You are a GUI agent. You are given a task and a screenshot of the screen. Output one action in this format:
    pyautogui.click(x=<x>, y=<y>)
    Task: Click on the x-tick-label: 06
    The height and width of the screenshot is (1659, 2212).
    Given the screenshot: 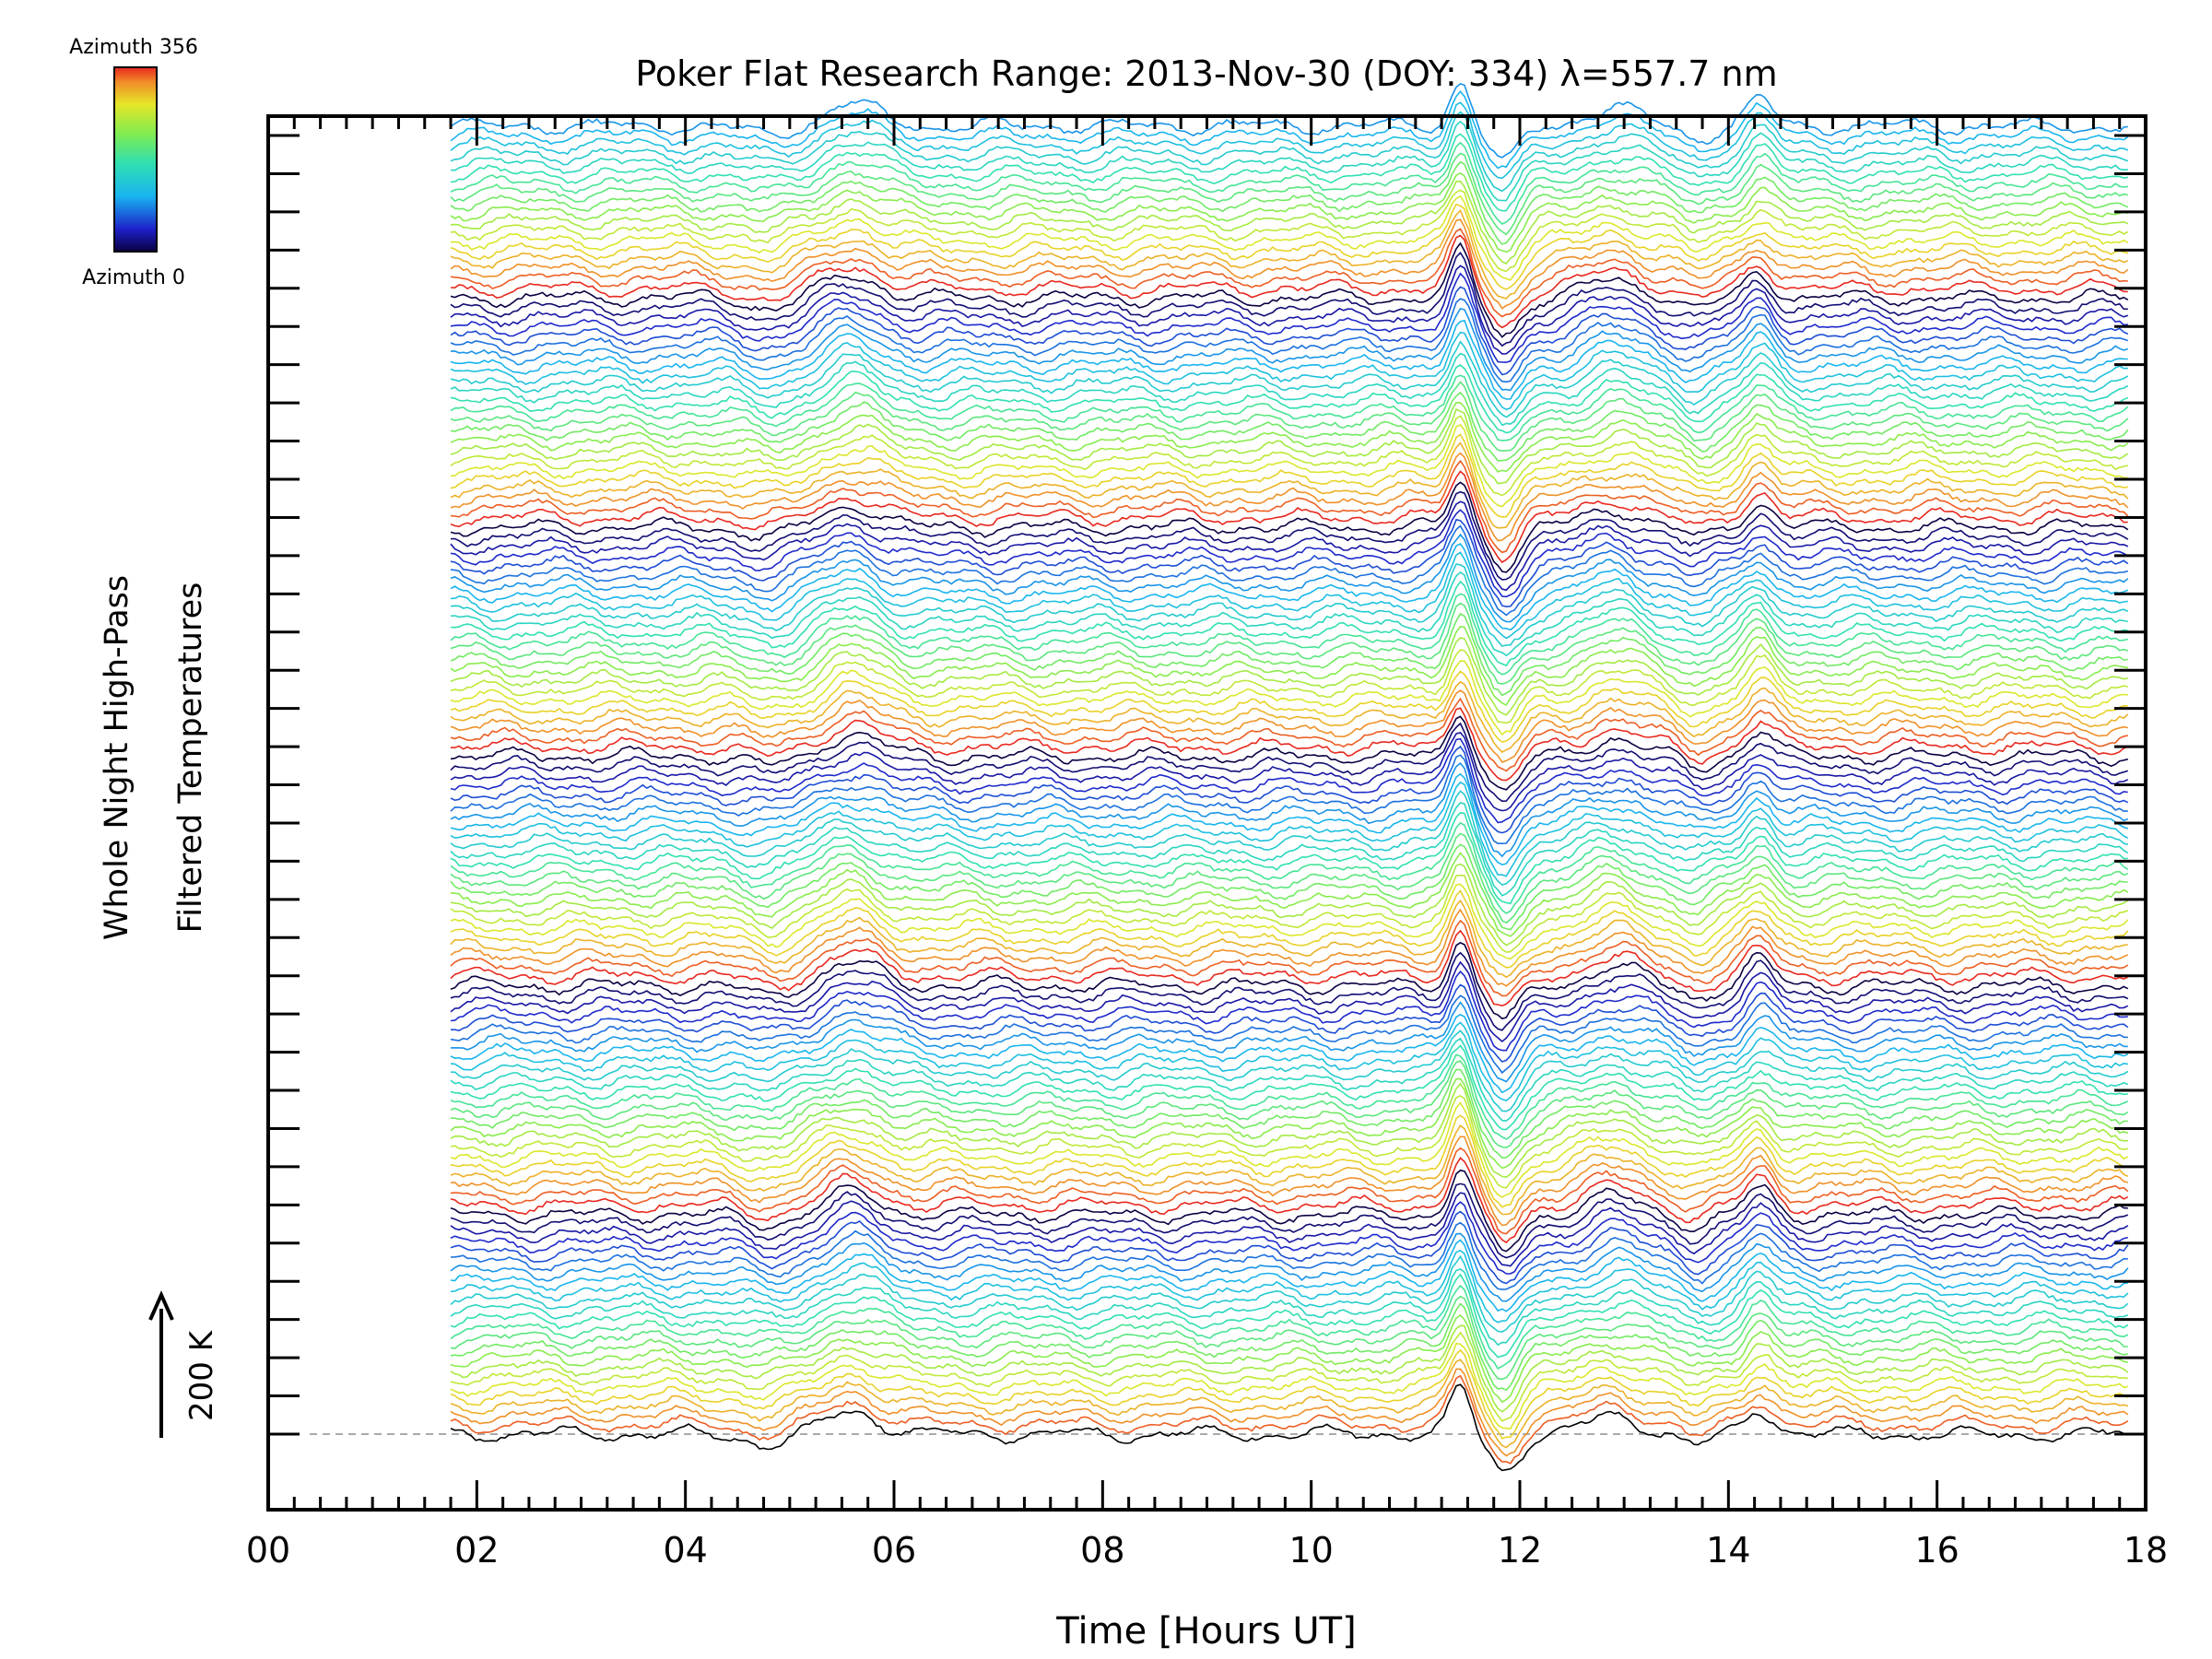 What is the action you would take?
    pyautogui.click(x=894, y=1550)
    